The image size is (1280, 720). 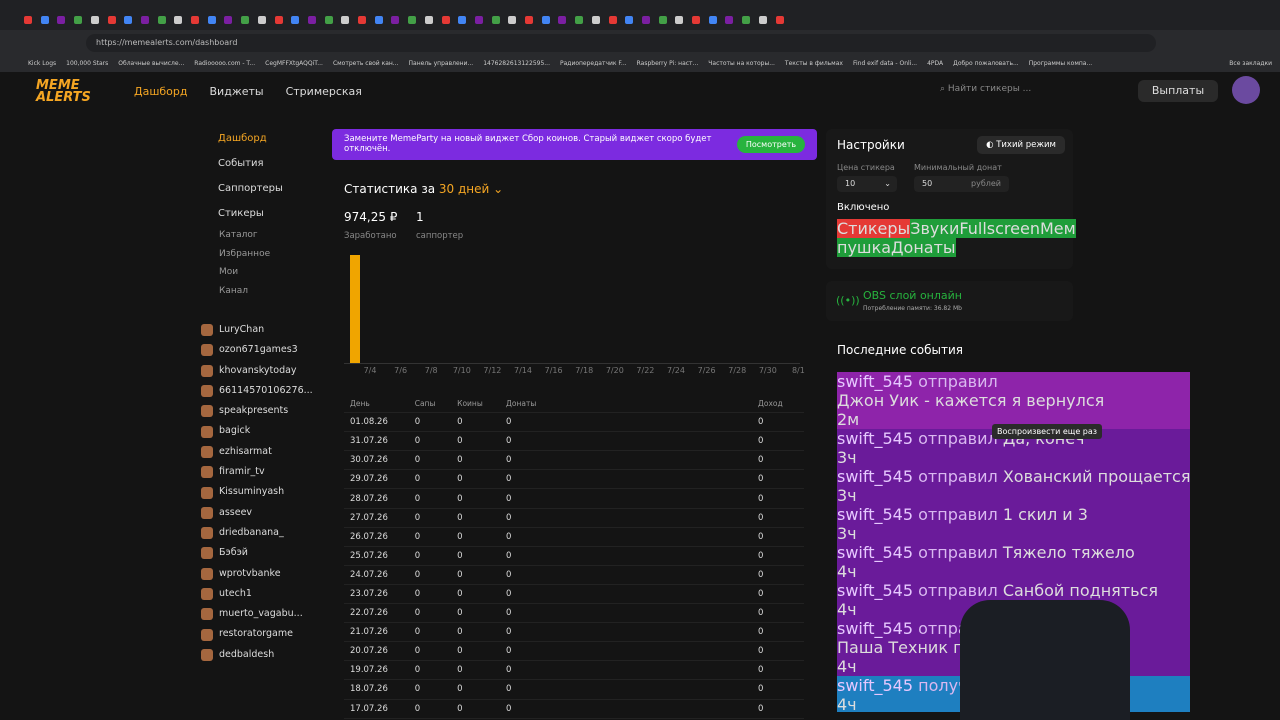 What do you see at coordinates (1014, 524) in the screenshot?
I see `event: swift_545 отправил 1 скил и 3 3ч` at bounding box center [1014, 524].